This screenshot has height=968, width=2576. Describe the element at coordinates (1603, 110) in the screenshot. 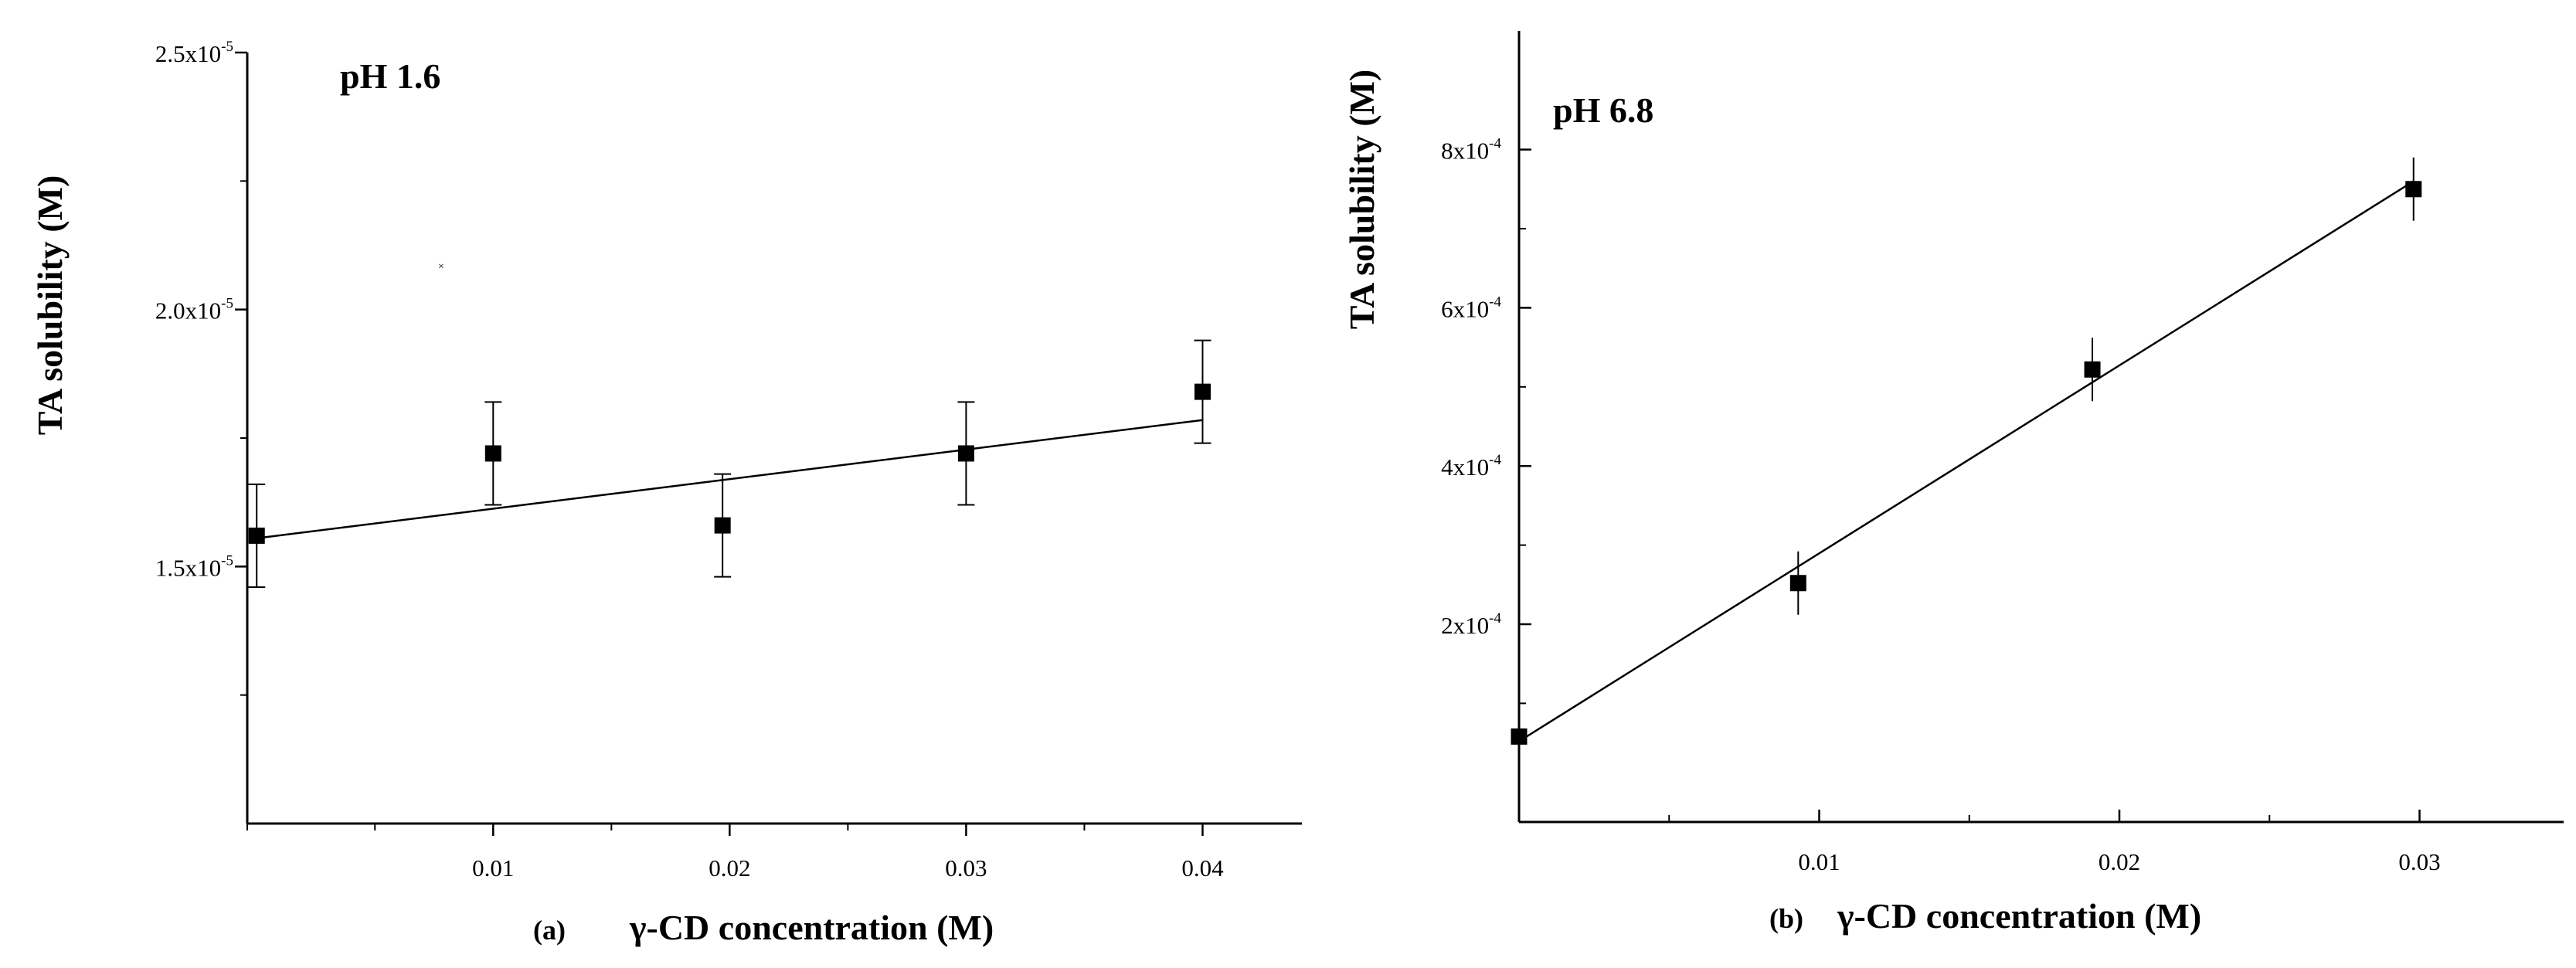

I see `ph-annotation: pH 6.8` at that location.